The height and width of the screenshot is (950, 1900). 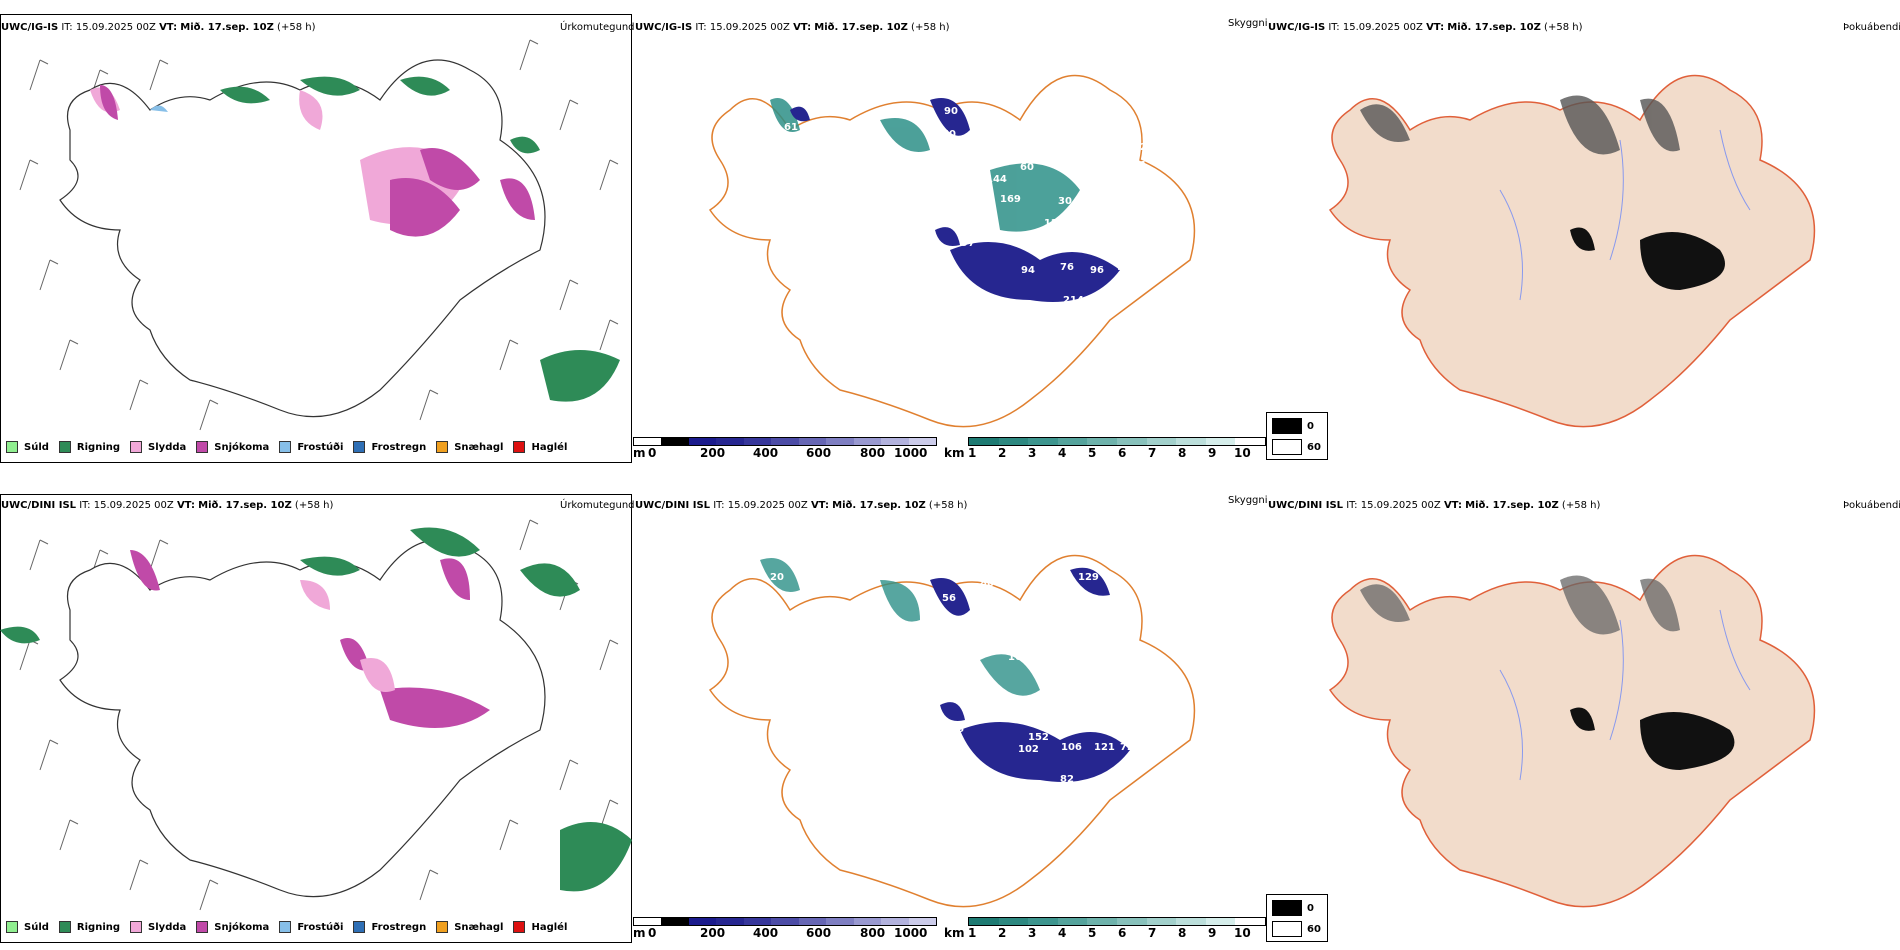 I want to click on legend-item-freezing-drizzle: Frostúði, so click(x=311, y=927).